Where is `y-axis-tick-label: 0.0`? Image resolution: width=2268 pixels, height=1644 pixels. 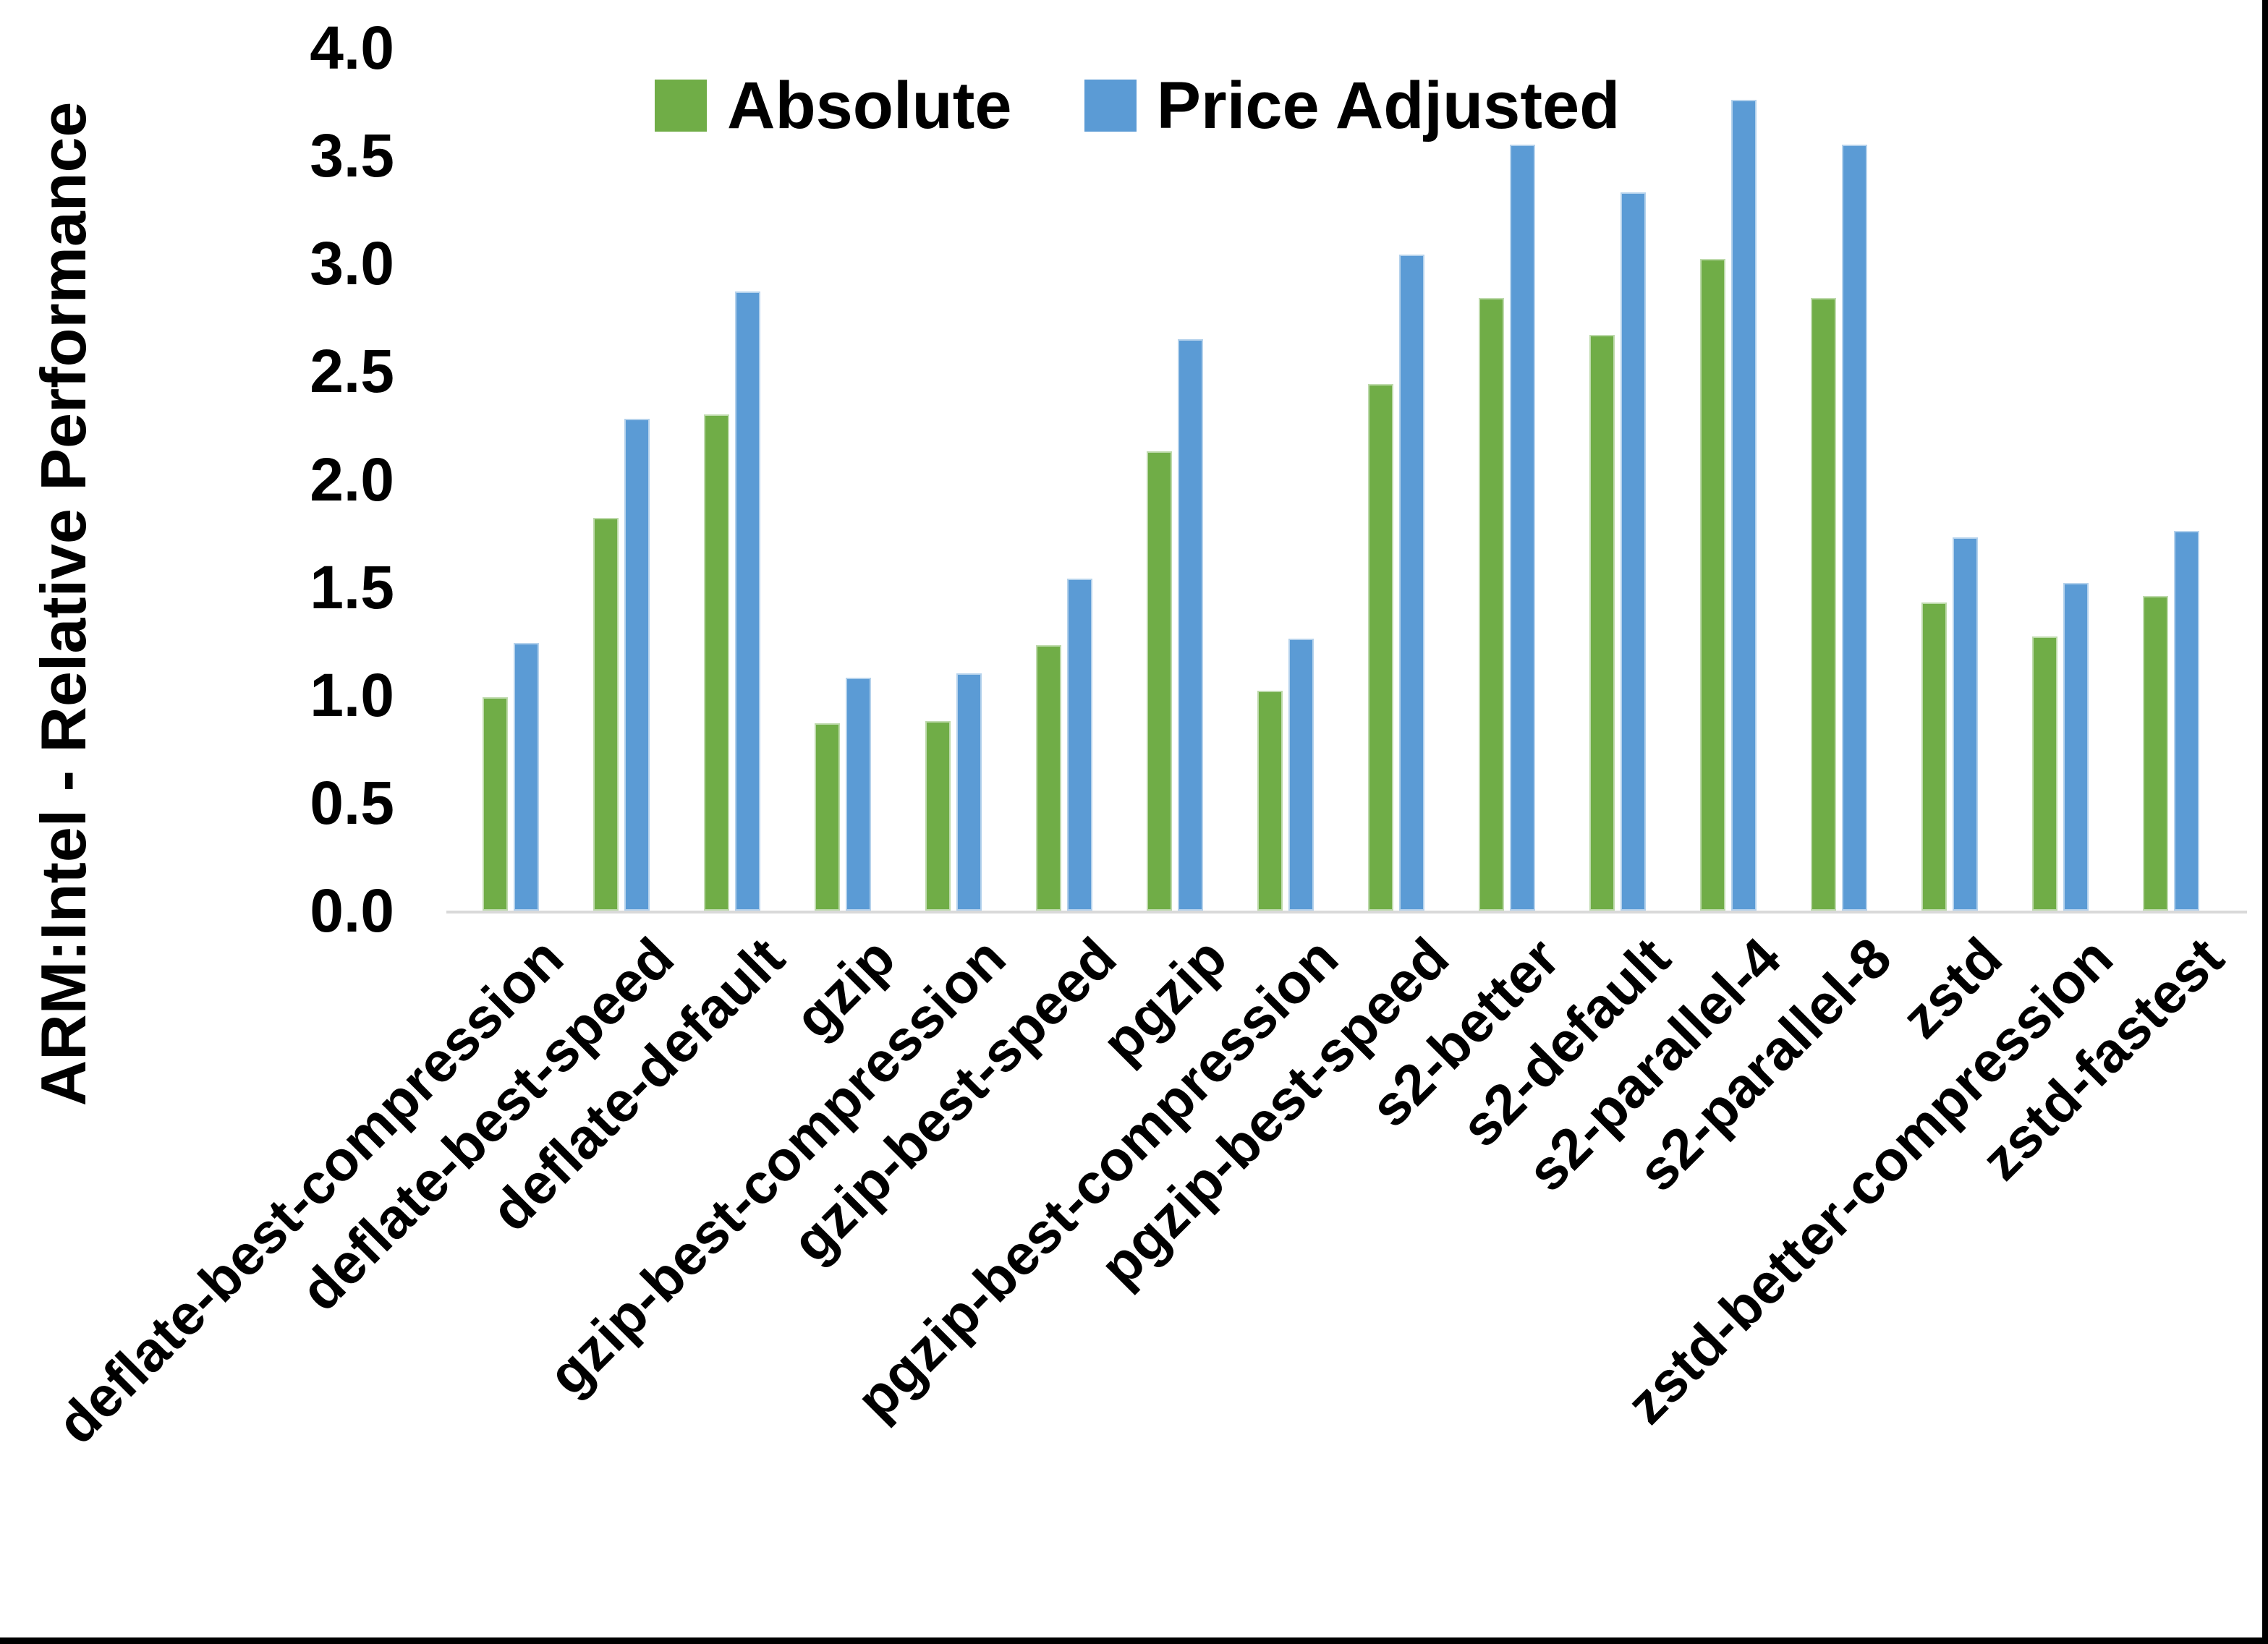
y-axis-tick-label: 0.0 is located at coordinates (352, 911).